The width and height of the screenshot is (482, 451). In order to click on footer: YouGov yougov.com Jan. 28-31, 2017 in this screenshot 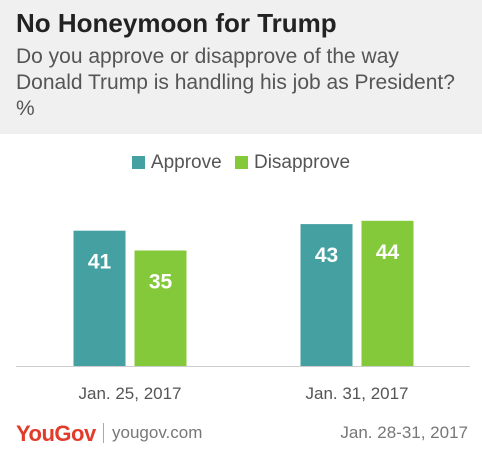, I will do `click(241, 433)`.